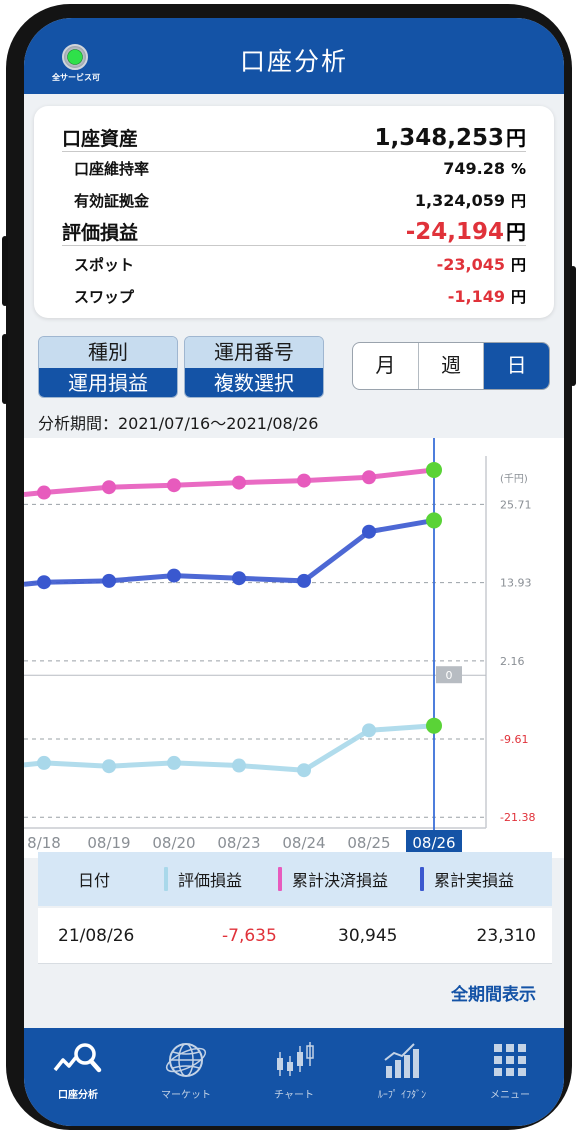 The height and width of the screenshot is (1134, 580). Describe the element at coordinates (294, 296) in the screenshot. I see `swap-row: スワップ -1,149 円` at that location.